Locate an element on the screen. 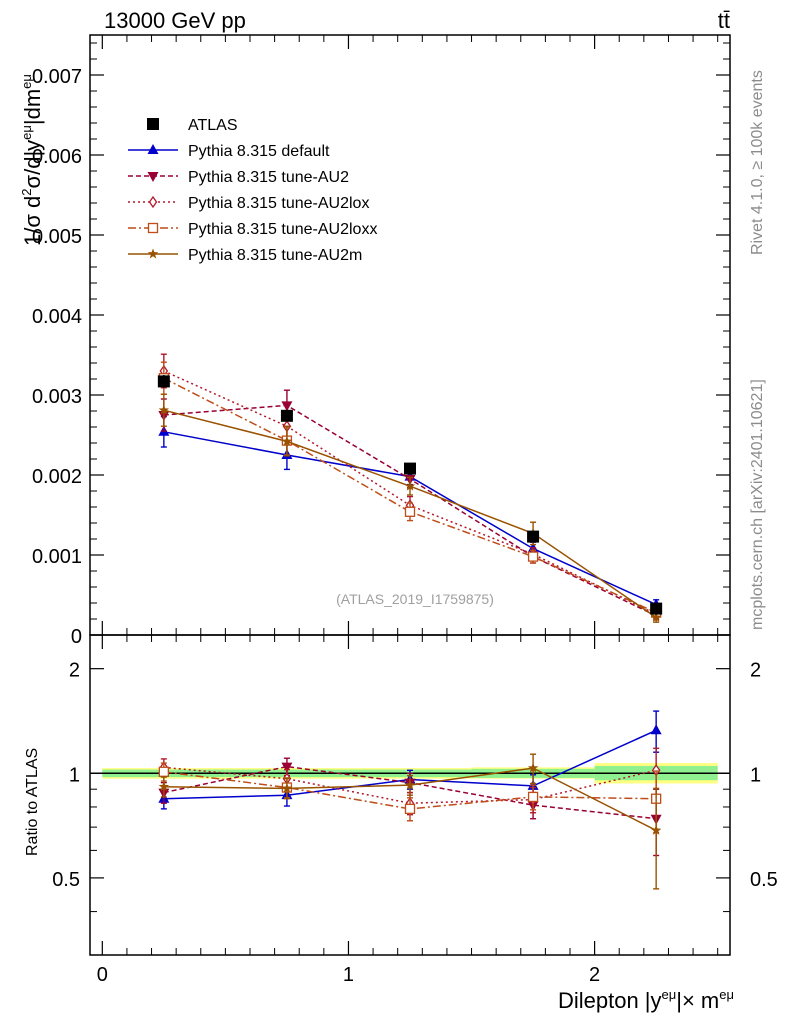 Image resolution: width=786 pixels, height=1024 pixels. mcplots-label: mcplots.cern.ch [arXiv:2401.10621] is located at coordinates (757, 504).